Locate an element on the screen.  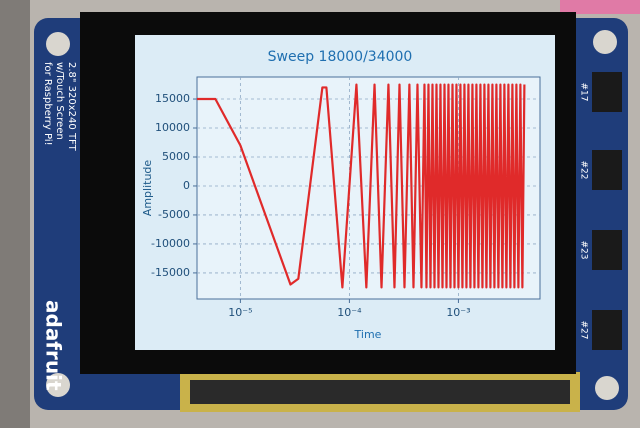
y-tick-label: 15000 is located at coordinates (172, 98).